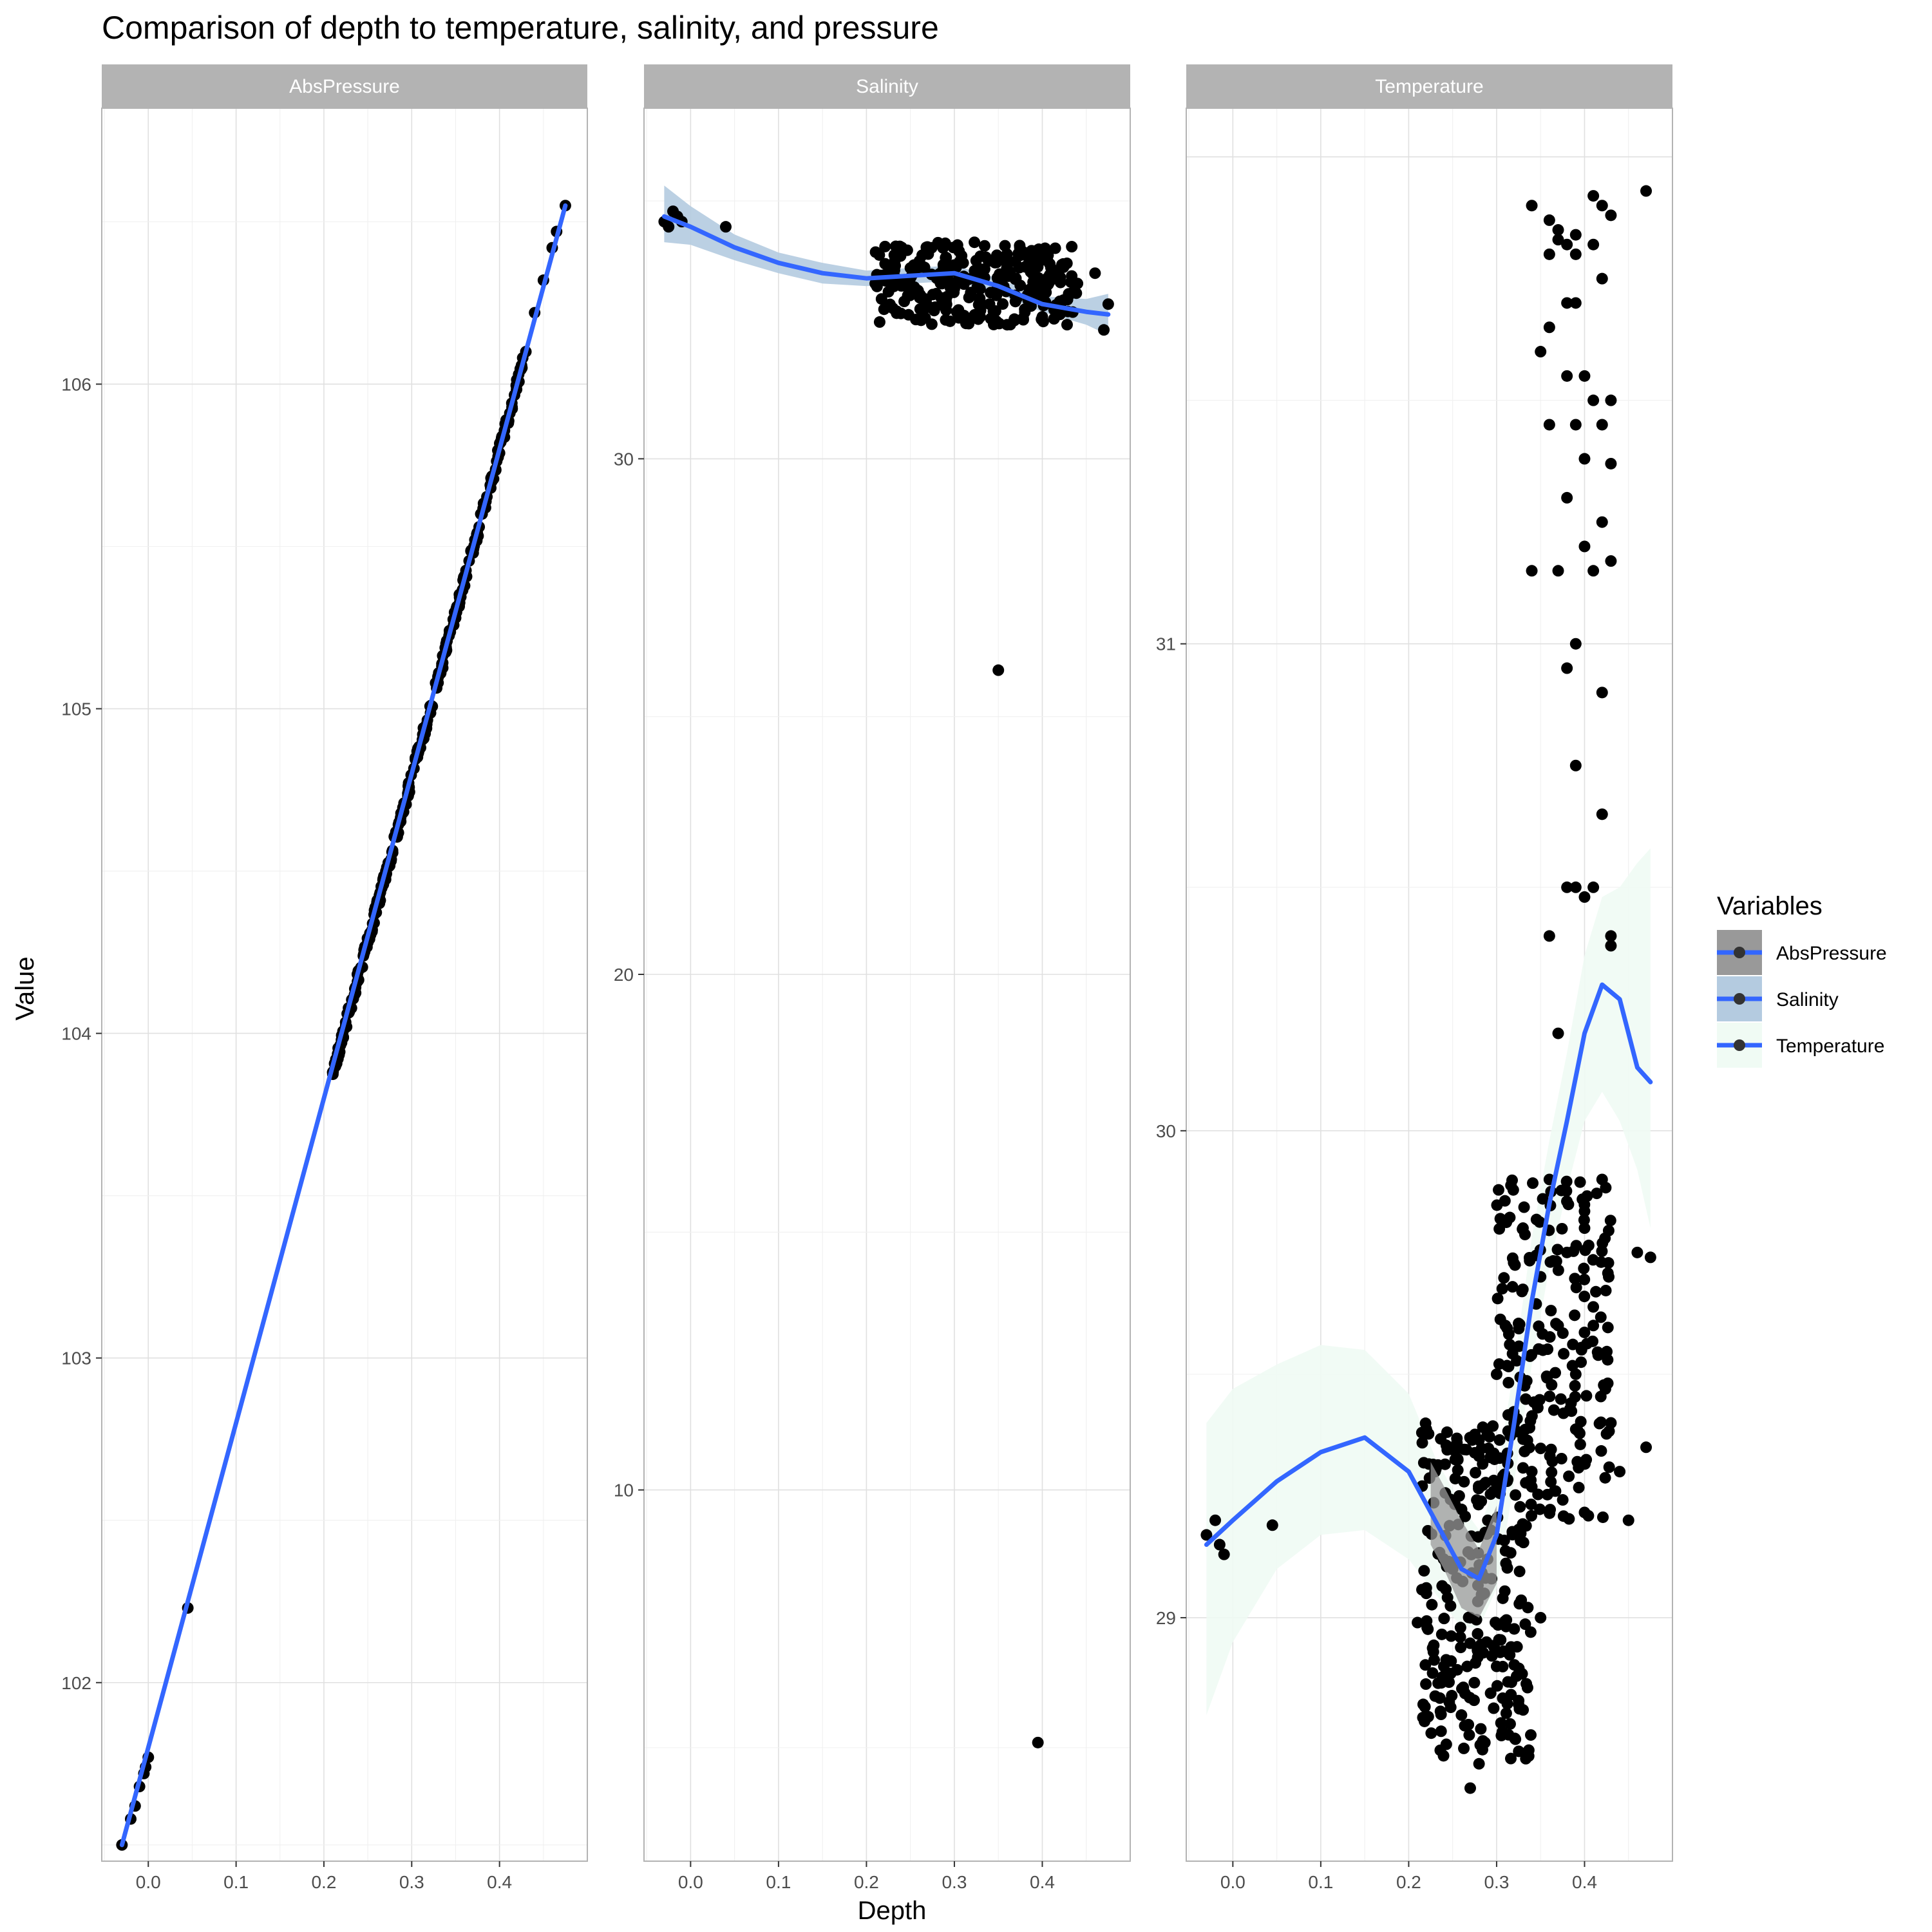 Image resolution: width=1932 pixels, height=1932 pixels. Describe the element at coordinates (954, 1882) in the screenshot. I see `x-tick-label: 0.3` at that location.